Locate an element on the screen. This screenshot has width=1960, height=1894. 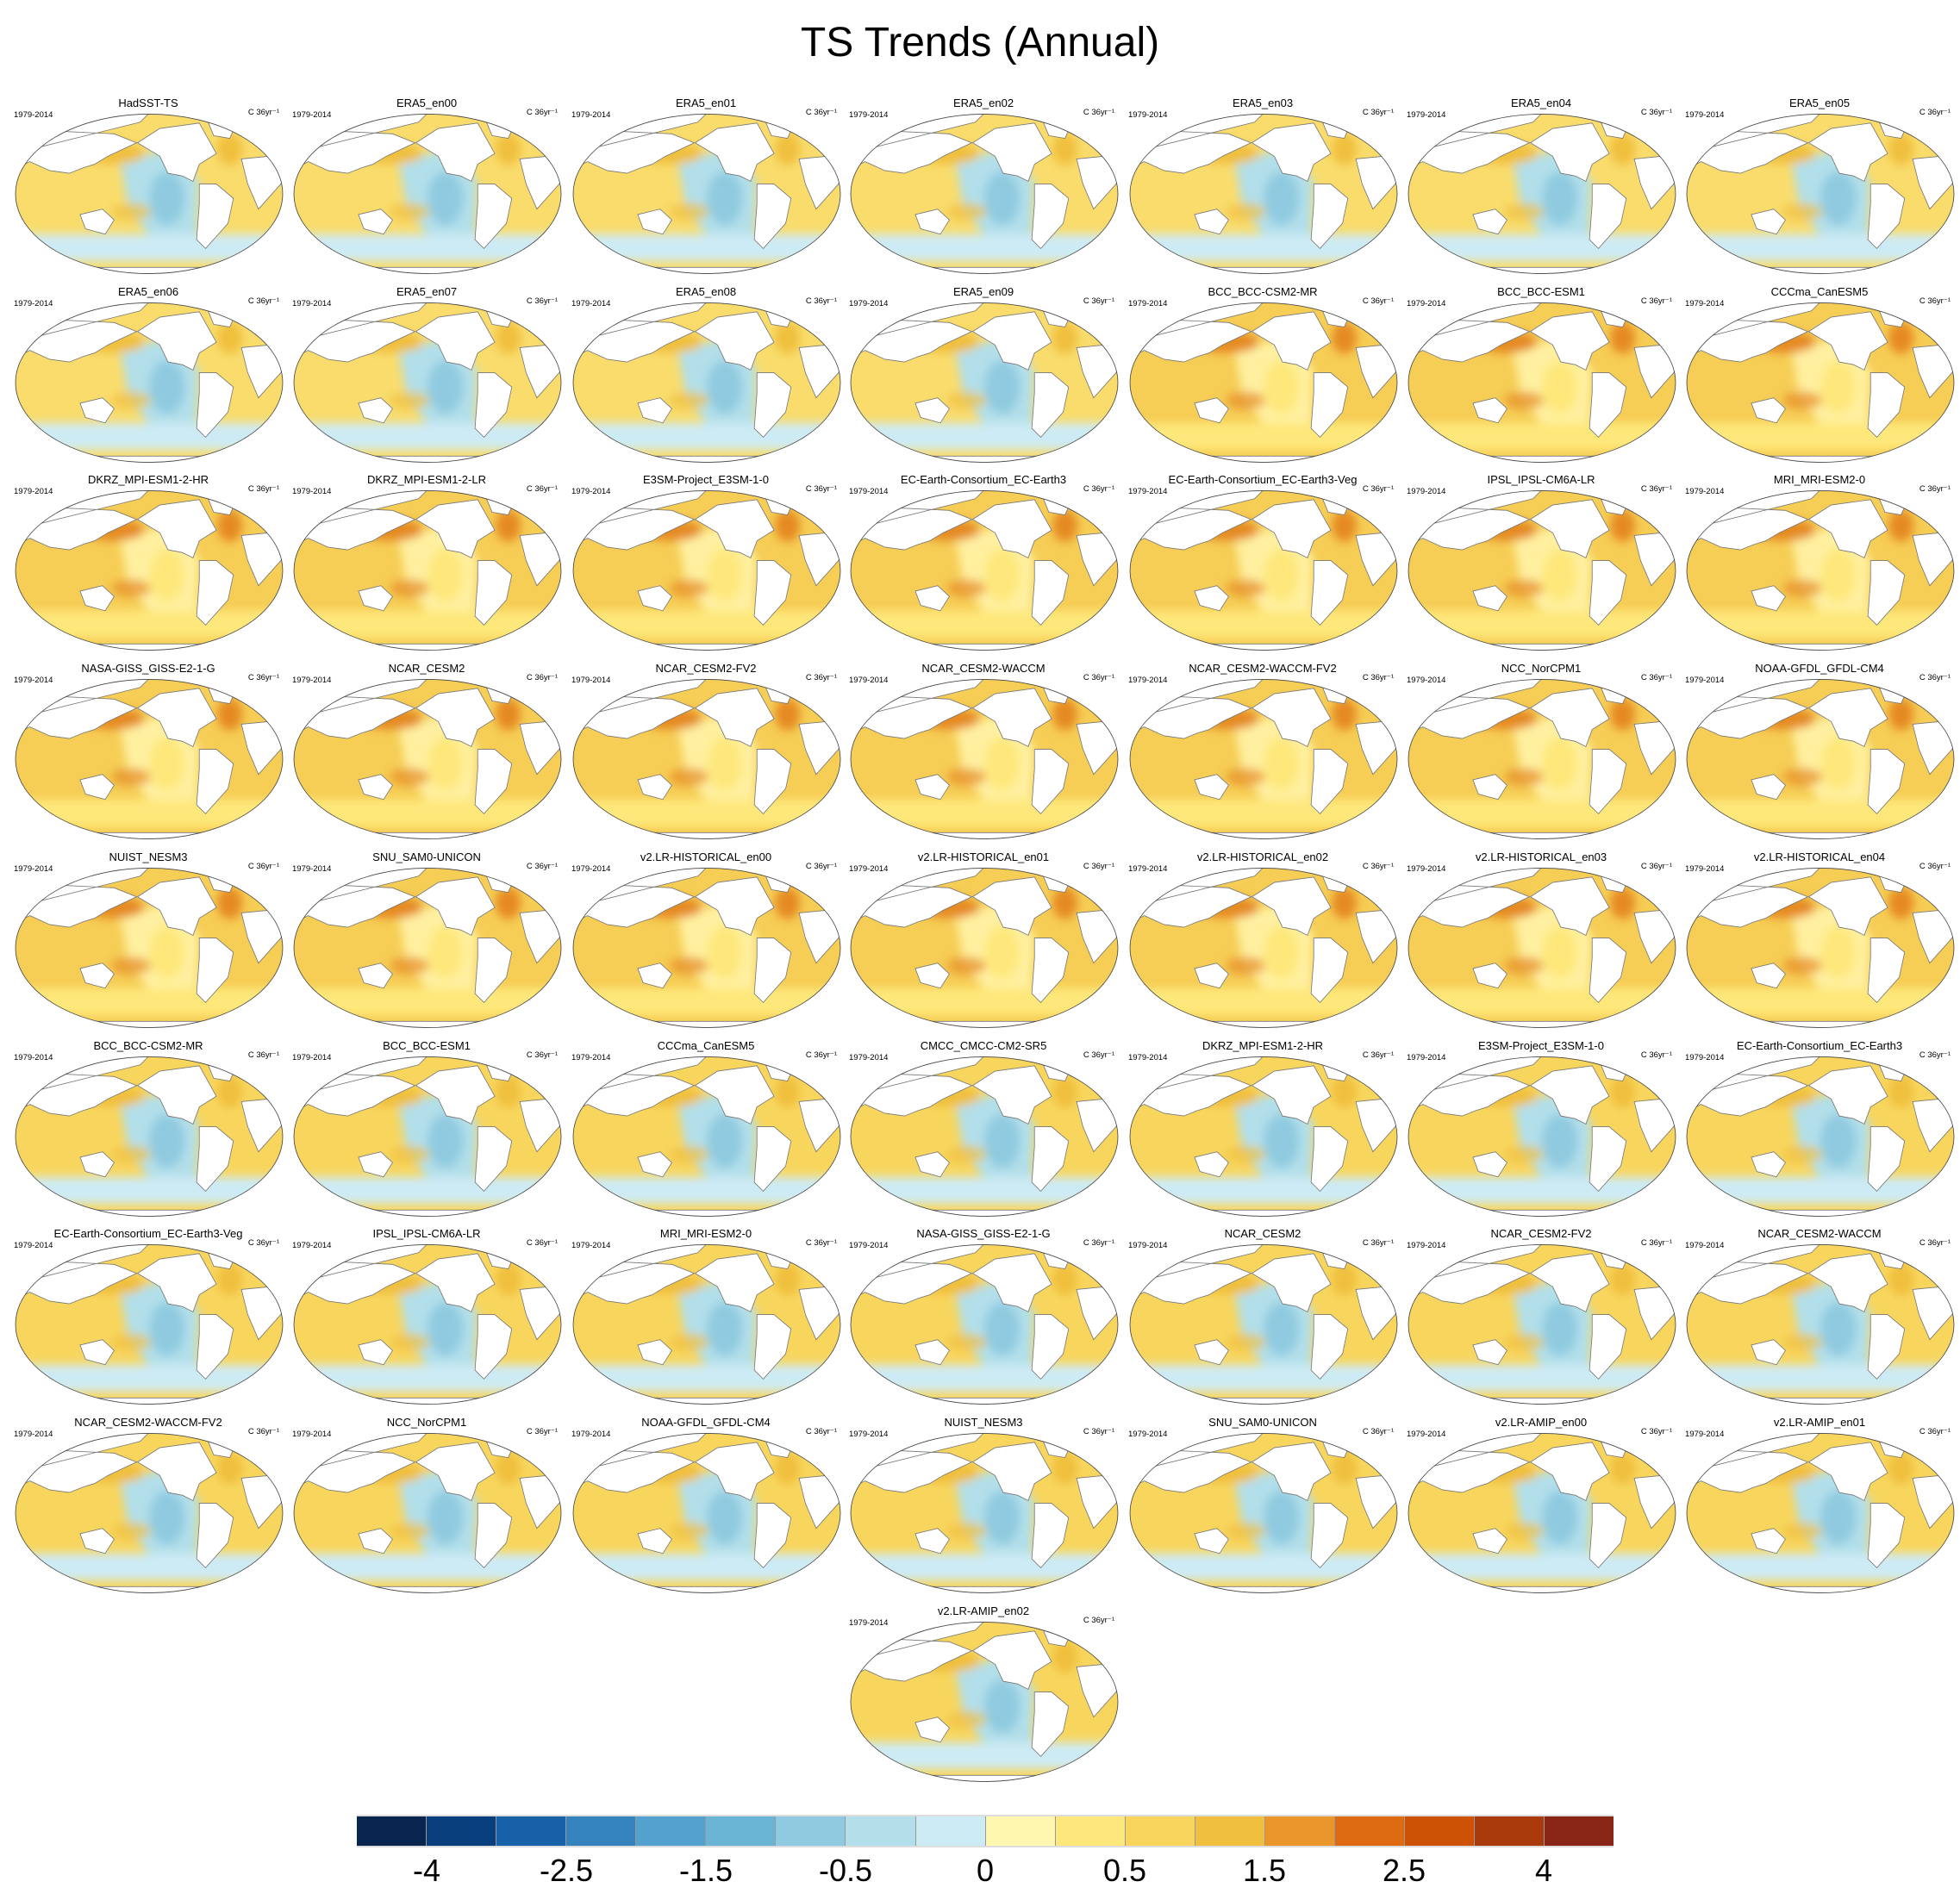
panel-title: CMCC_CMCC-CM2-SR5 is located at coordinates (984, 1045).